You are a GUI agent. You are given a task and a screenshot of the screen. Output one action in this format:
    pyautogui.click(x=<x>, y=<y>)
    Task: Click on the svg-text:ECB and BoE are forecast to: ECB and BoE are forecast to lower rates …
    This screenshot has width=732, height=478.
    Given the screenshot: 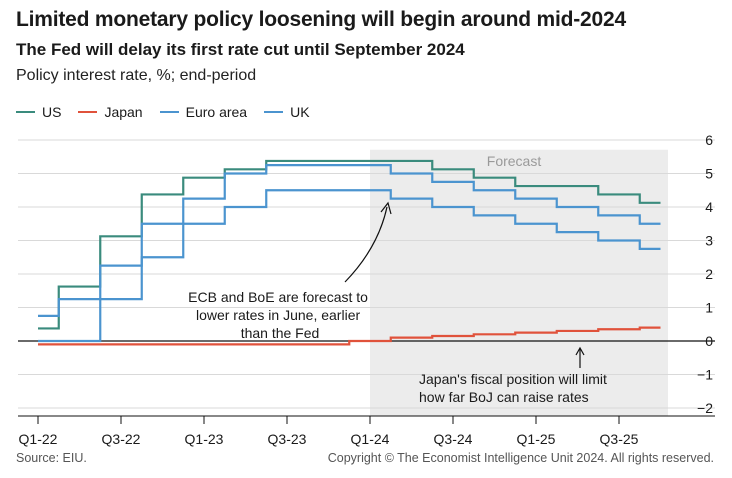 What is the action you would take?
    pyautogui.click(x=280, y=315)
    